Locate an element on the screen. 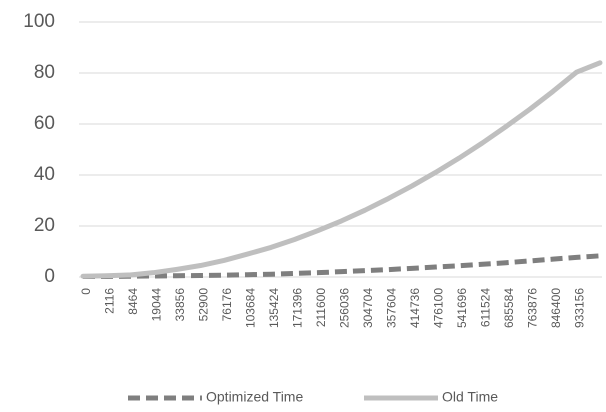 The height and width of the screenshot is (412, 606). x-tick-label: 685584 is located at coordinates (509, 308).